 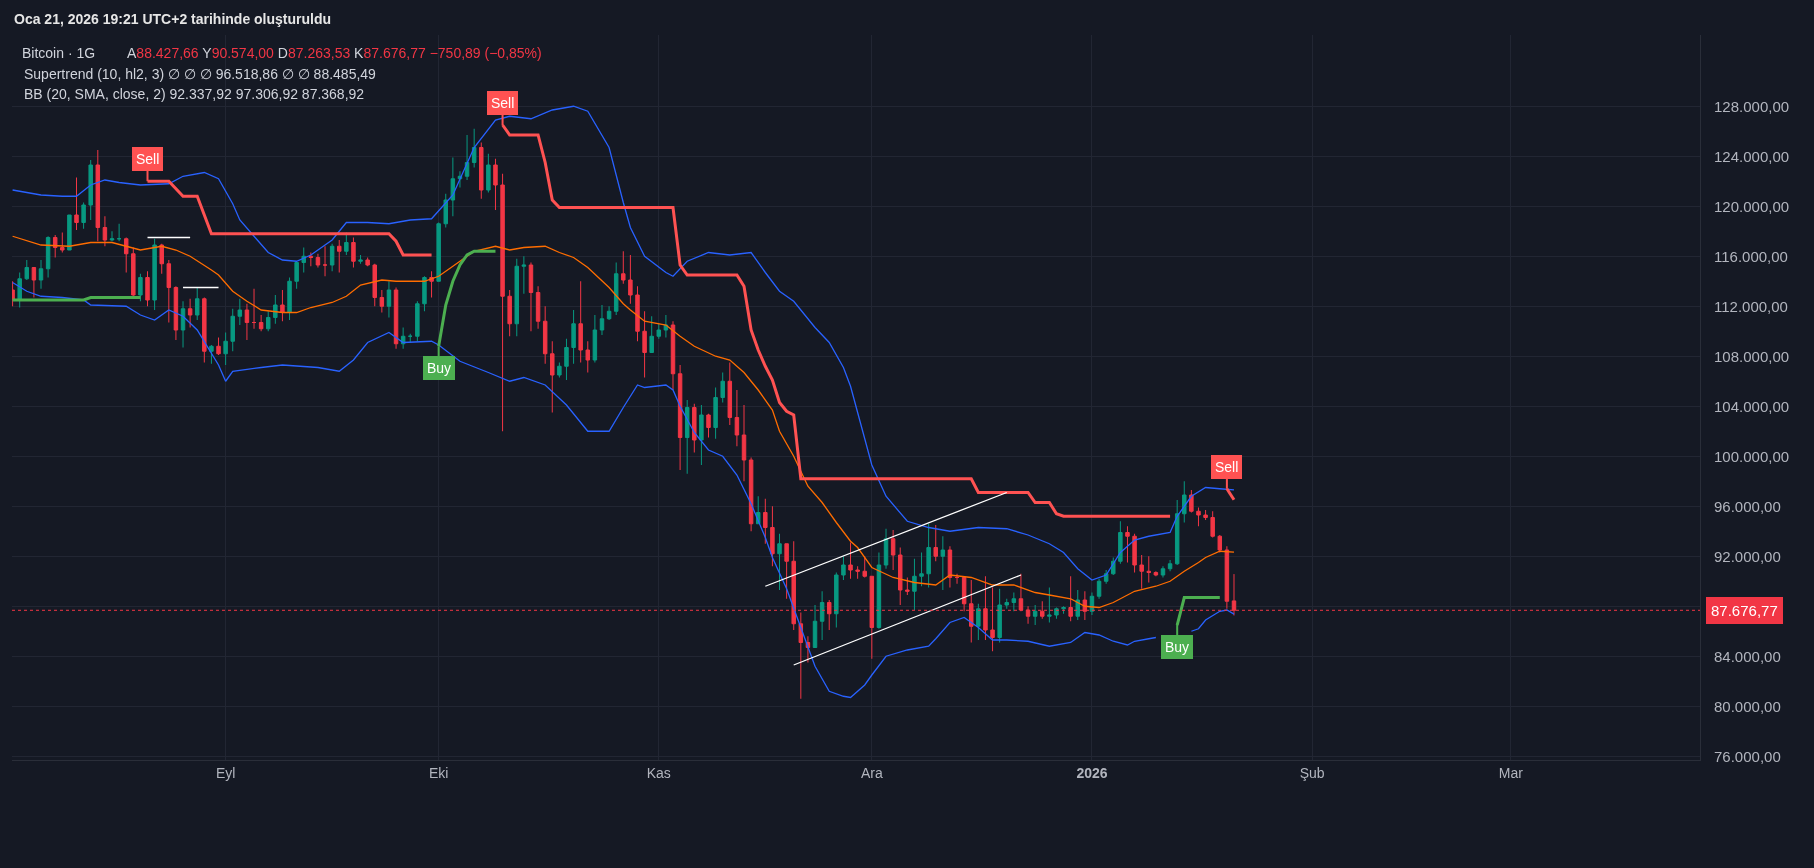 What do you see at coordinates (1752, 456) in the screenshot?
I see `y-tick-label: 100.000,00` at bounding box center [1752, 456].